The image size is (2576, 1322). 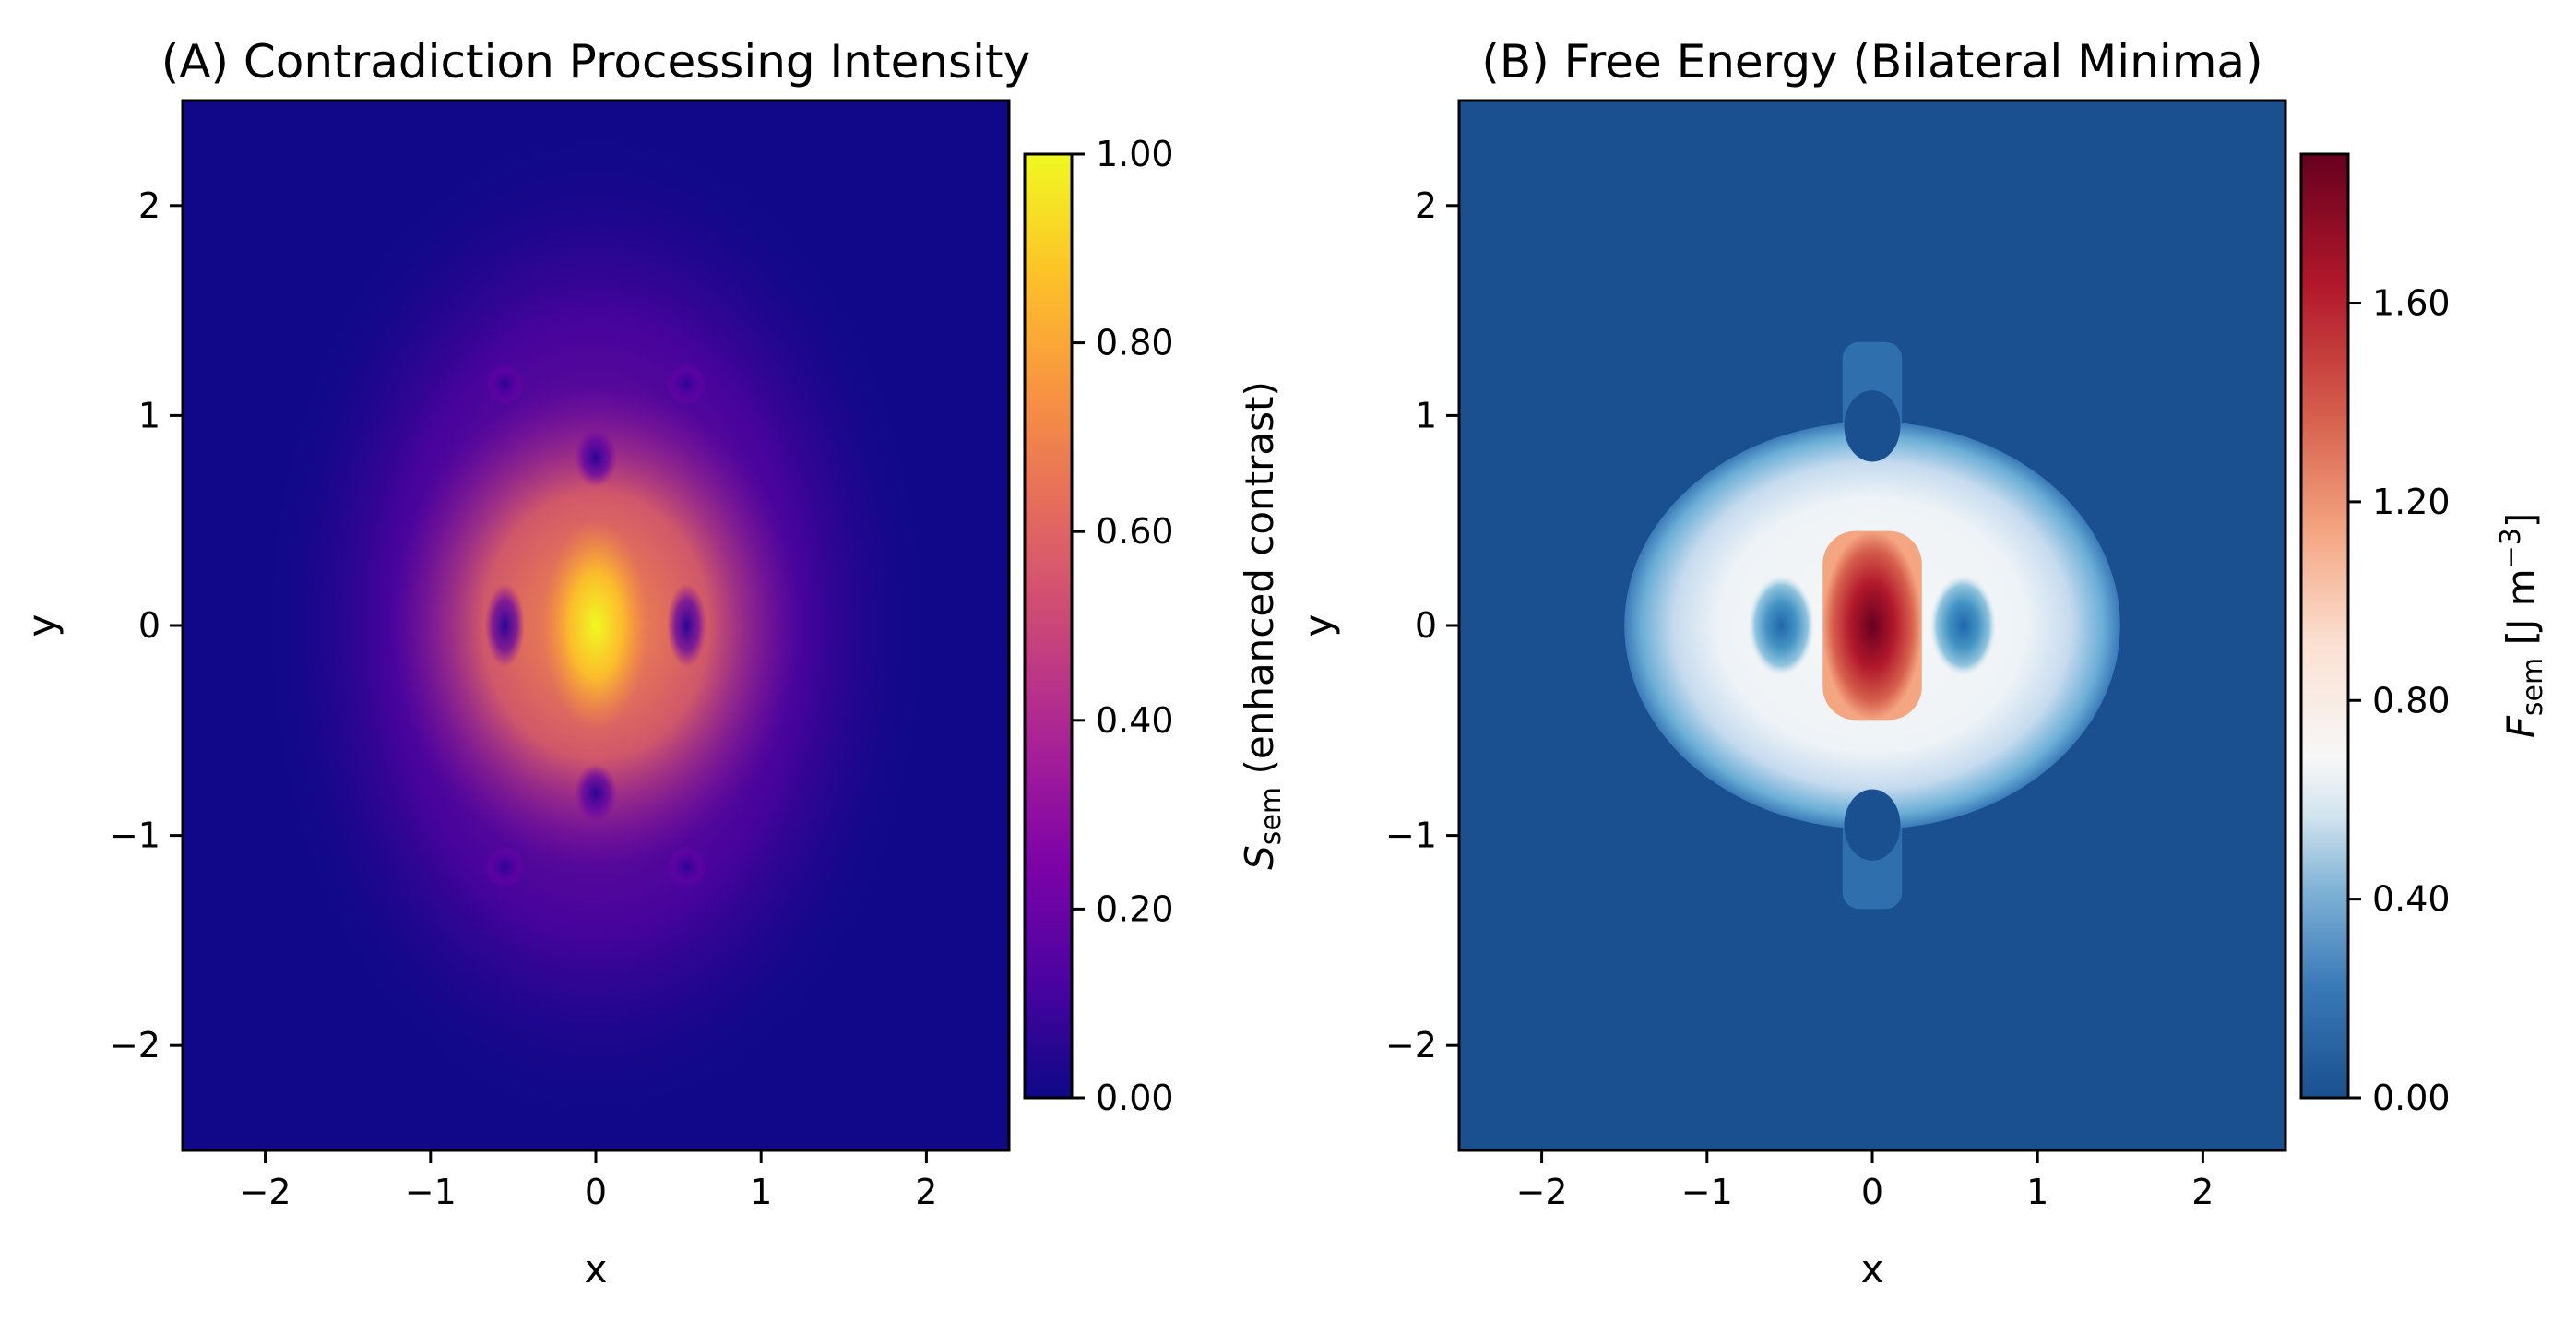 What do you see at coordinates (2411, 303) in the screenshot?
I see `colorbar-tick-label: 1.60` at bounding box center [2411, 303].